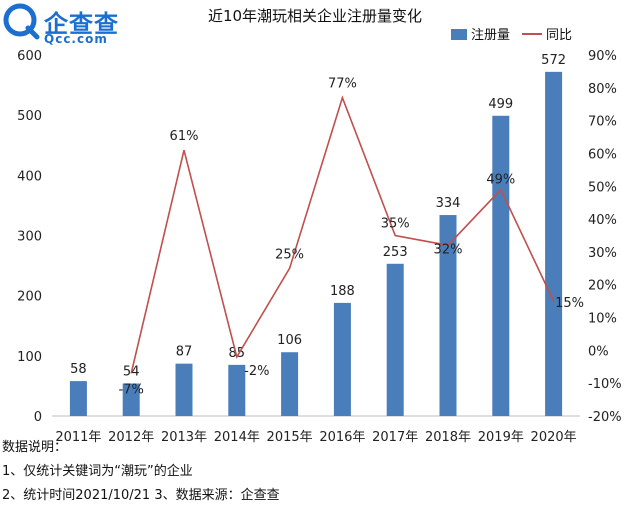  Describe the element at coordinates (602, 89) in the screenshot. I see `right-tick-label: 80%` at that location.